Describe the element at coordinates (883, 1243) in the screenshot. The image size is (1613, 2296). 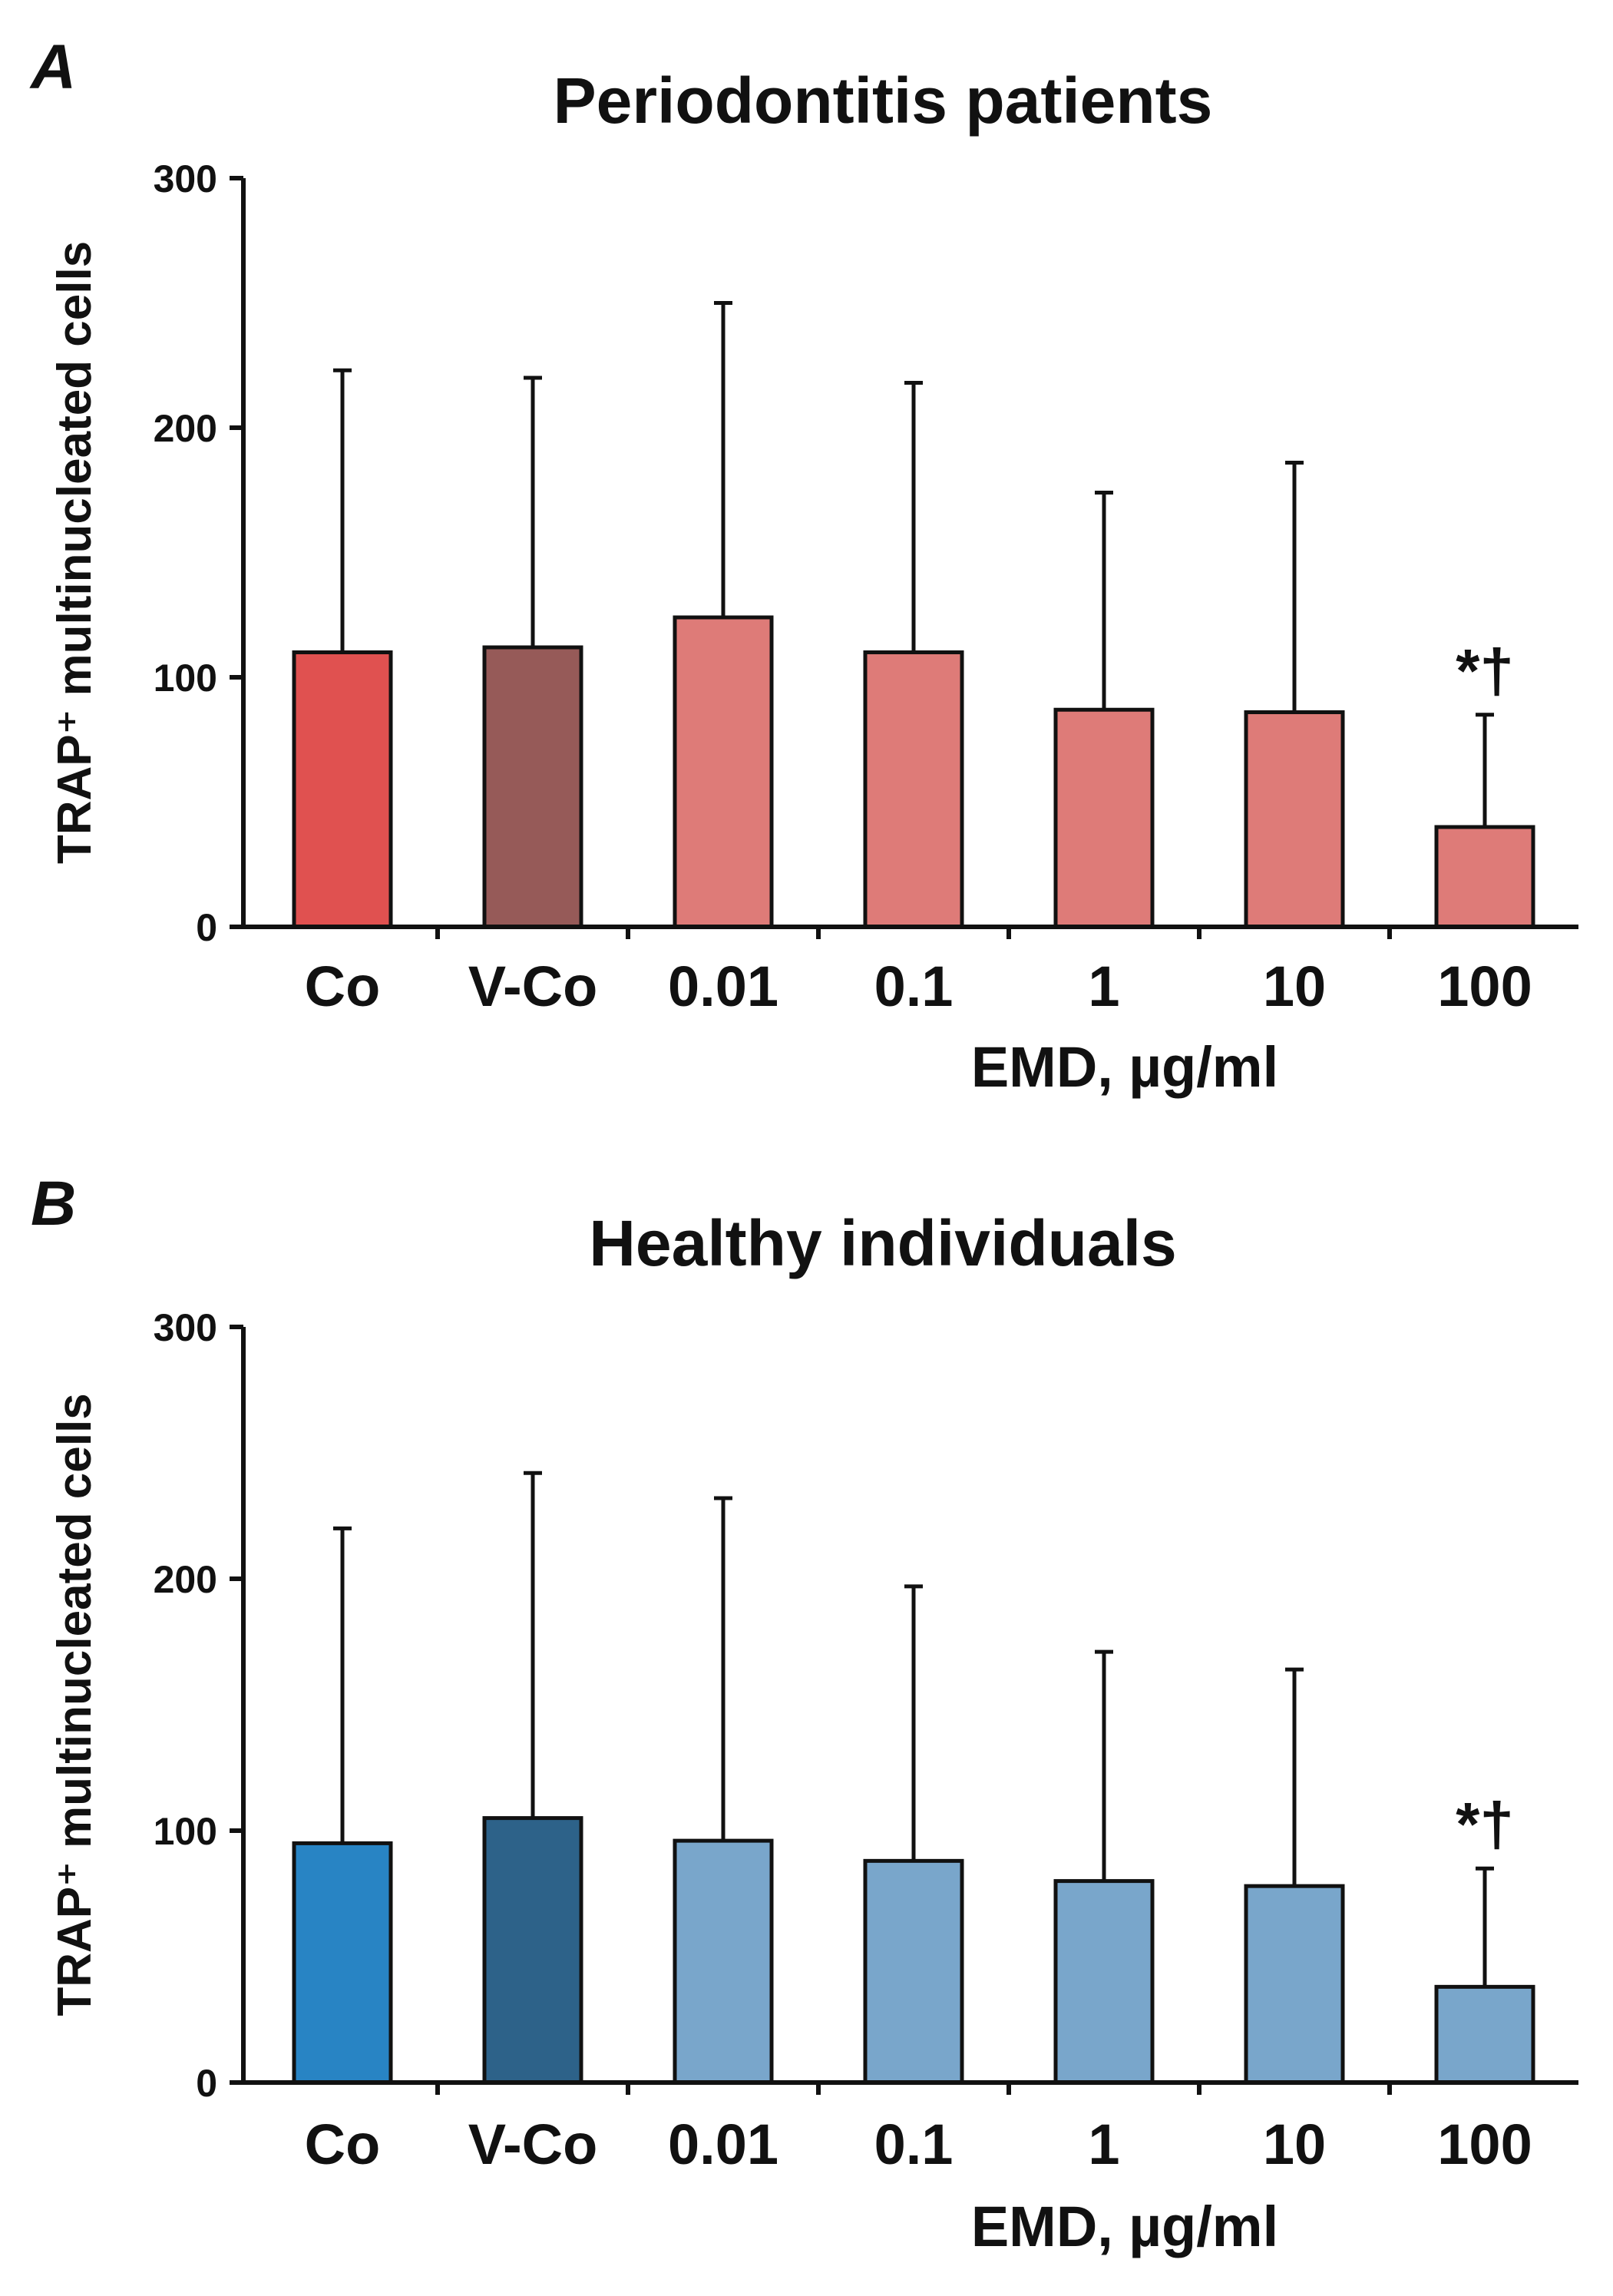
I see `chart-title: Healthy individuals` at that location.